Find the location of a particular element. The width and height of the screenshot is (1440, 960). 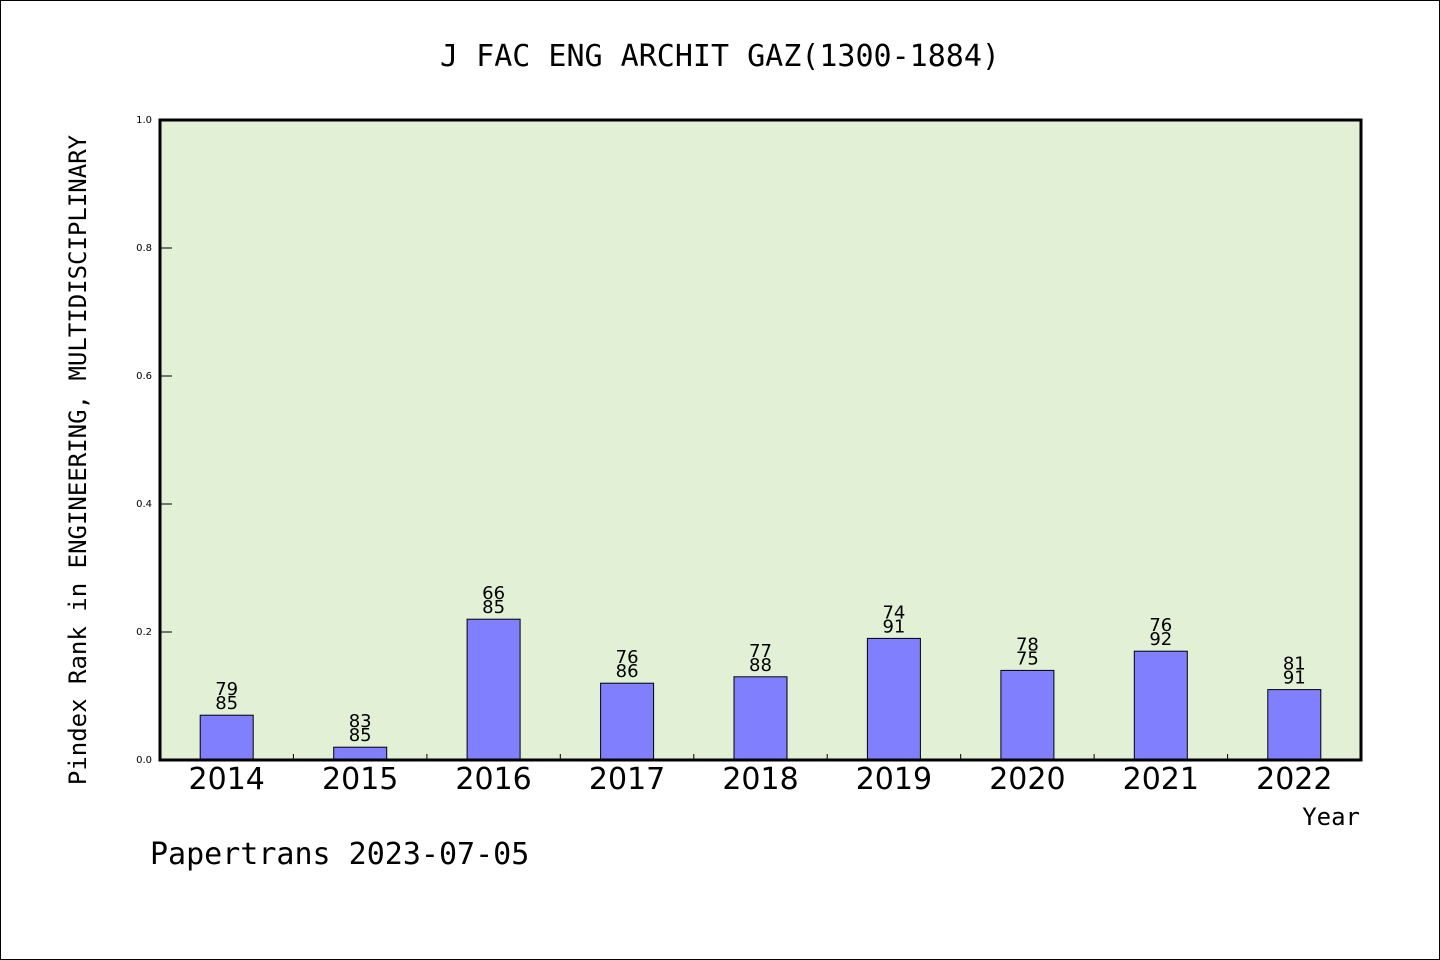

x-tick-label-2019: 2019 is located at coordinates (894, 779).